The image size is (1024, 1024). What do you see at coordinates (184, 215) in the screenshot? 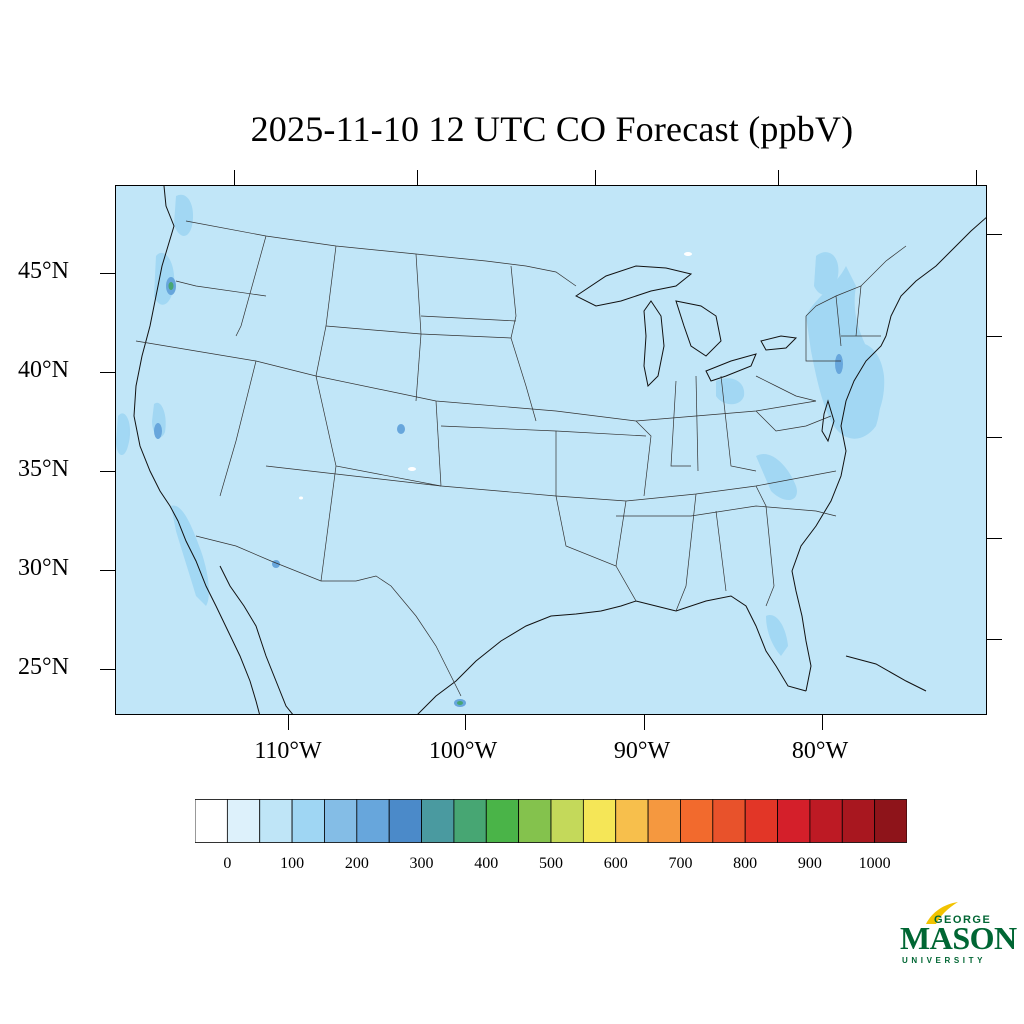
I see `seattle-patch` at bounding box center [184, 215].